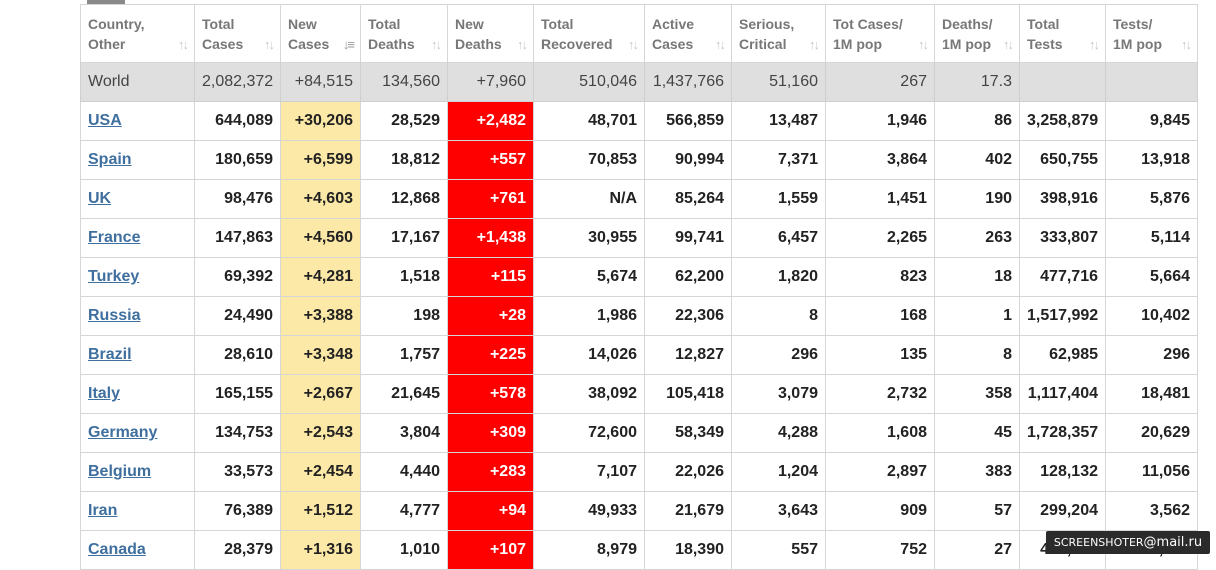 Image resolution: width=1216 pixels, height=570 pixels. What do you see at coordinates (237, 121) in the screenshot?
I see `cell-total-cases: 644,089` at bounding box center [237, 121].